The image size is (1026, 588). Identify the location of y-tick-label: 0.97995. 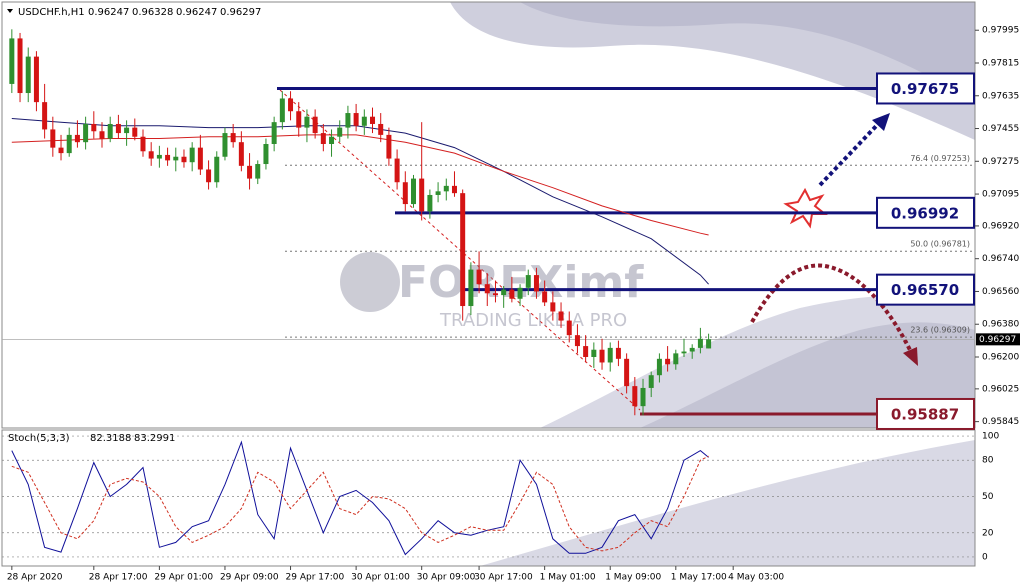
(1000, 31).